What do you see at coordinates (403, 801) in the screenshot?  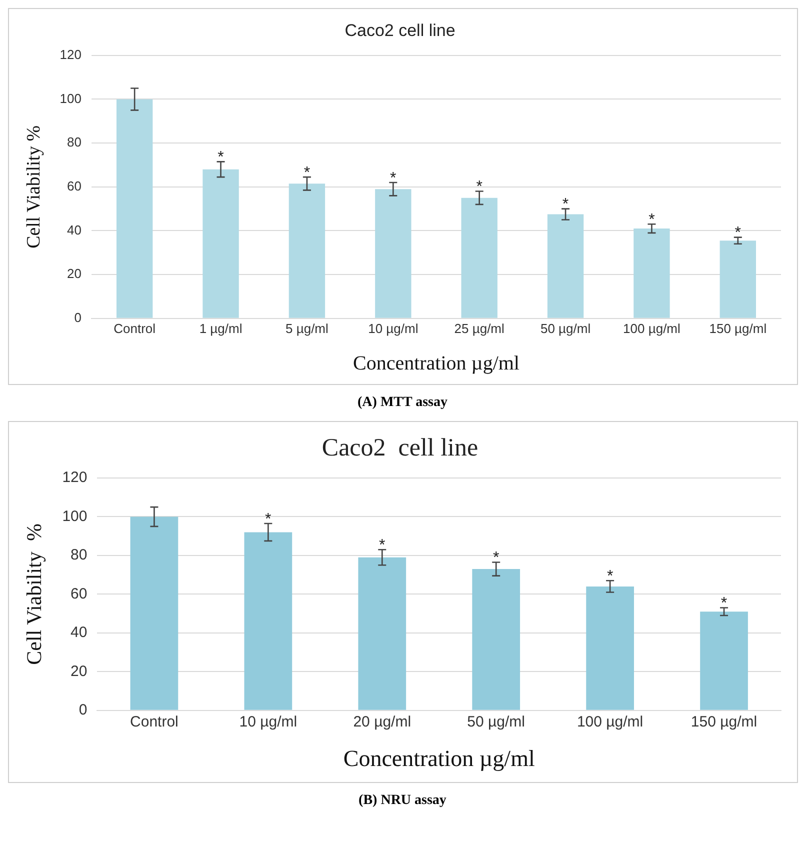 I see `text: (B) NRU assay` at bounding box center [403, 801].